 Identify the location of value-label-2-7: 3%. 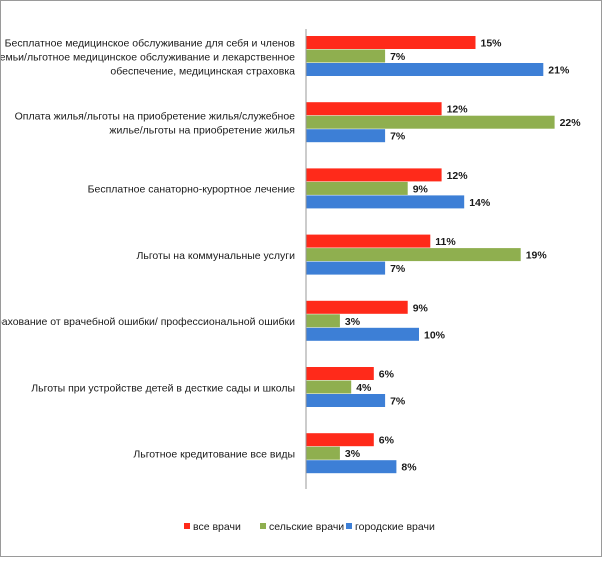
(353, 454).